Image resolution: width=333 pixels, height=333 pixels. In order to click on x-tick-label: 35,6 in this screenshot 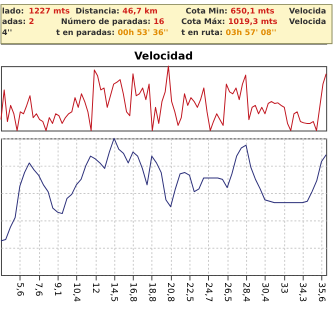, I will do `click(321, 292)`.